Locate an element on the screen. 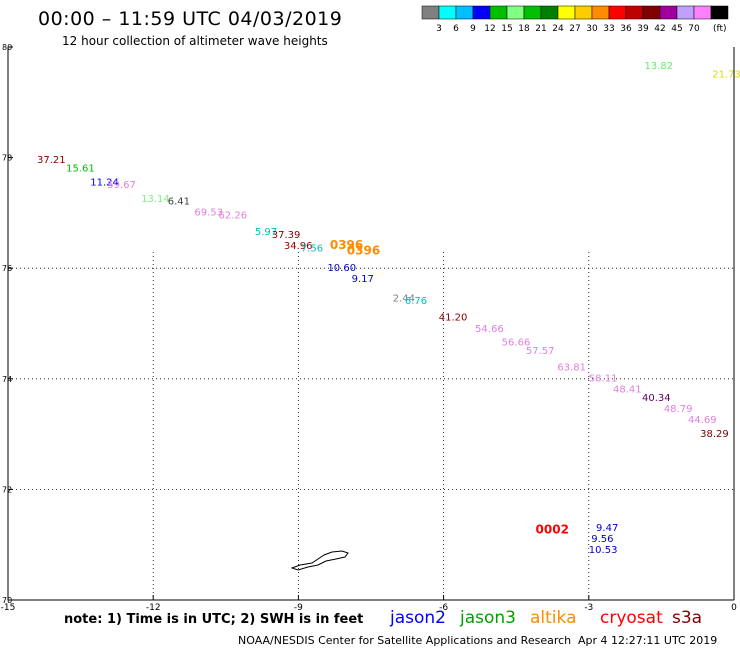  wave-height-label: 21.73 is located at coordinates (726, 74).